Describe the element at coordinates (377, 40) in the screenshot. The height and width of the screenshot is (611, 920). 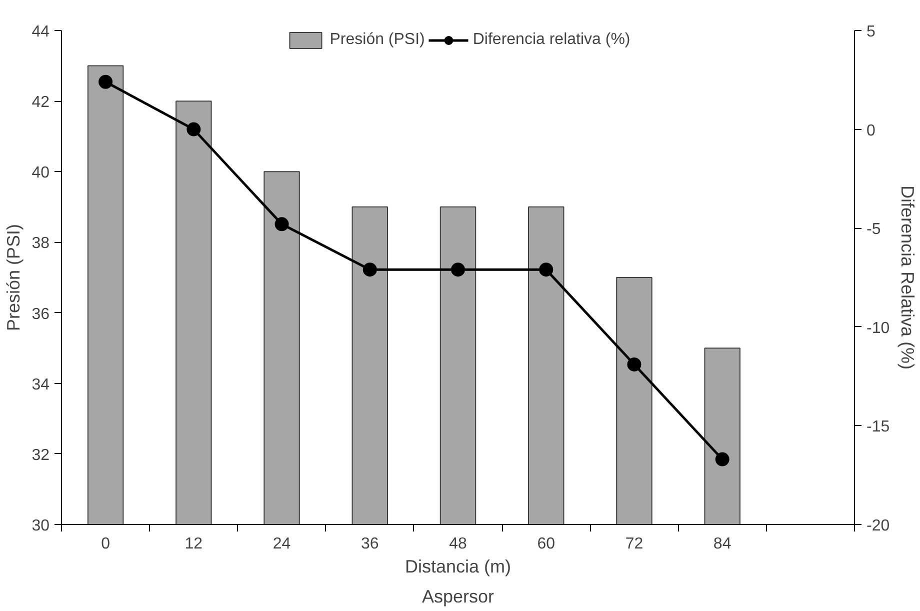
I see `legend-label: Presión (PSI)` at that location.